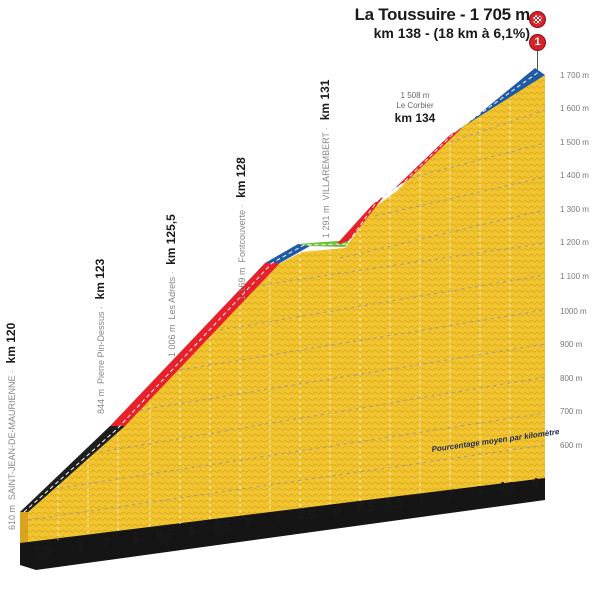 The width and height of the screenshot is (603, 595). I want to click on svg-text: 11, so click(350, 538).